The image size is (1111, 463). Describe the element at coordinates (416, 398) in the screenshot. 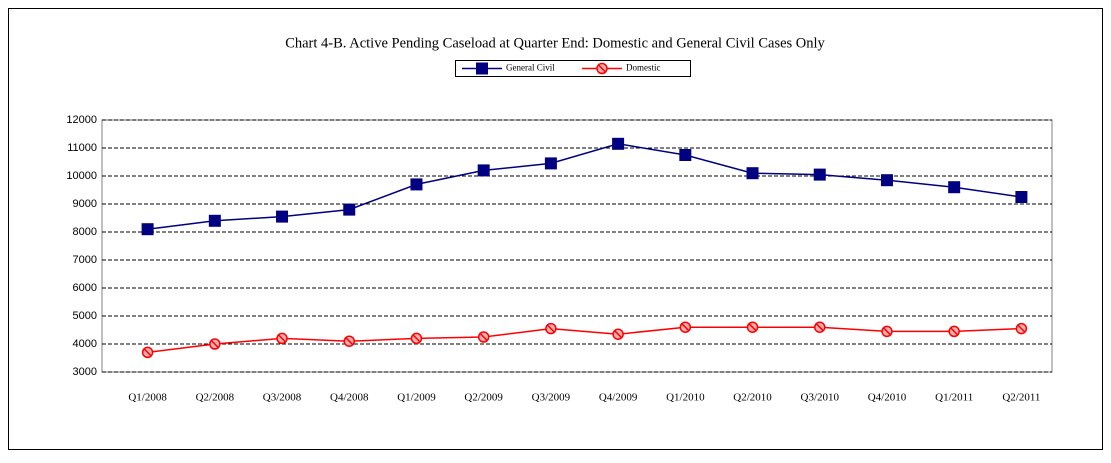

I see `x-tick-label: Q1/2009` at that location.